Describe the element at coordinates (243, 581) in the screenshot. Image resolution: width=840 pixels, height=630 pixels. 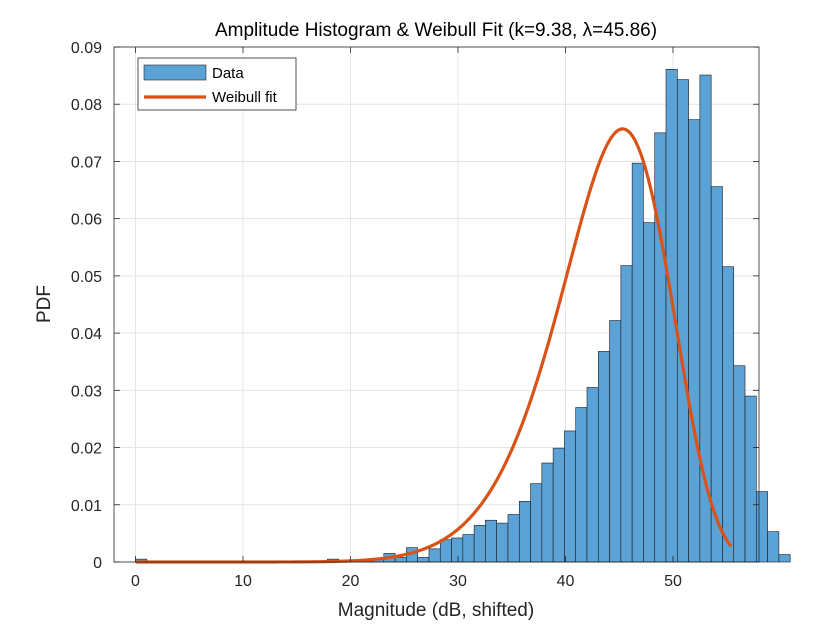
I see `x-tick-label: 10` at that location.